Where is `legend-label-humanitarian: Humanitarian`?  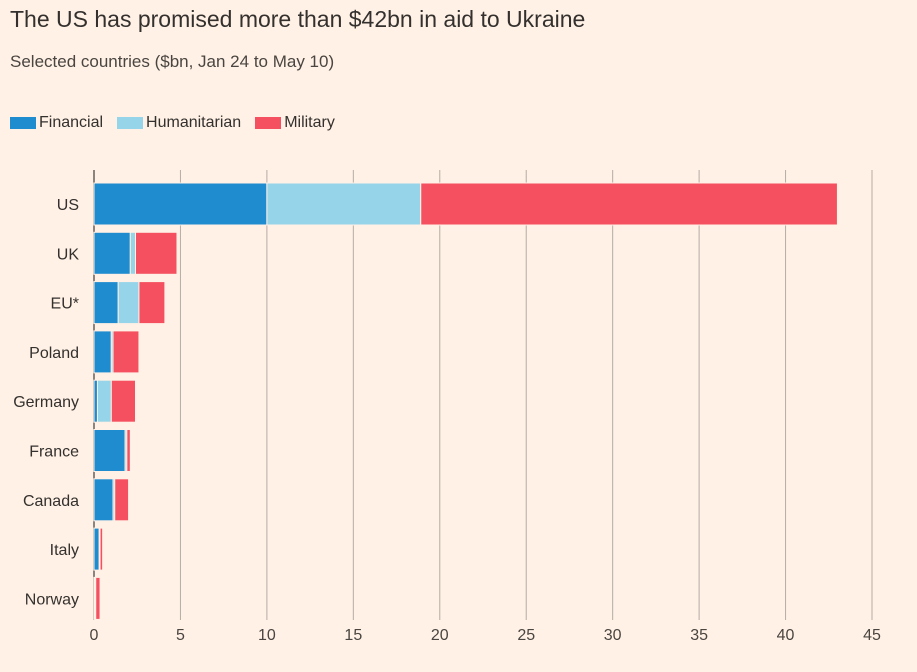 legend-label-humanitarian: Humanitarian is located at coordinates (194, 122).